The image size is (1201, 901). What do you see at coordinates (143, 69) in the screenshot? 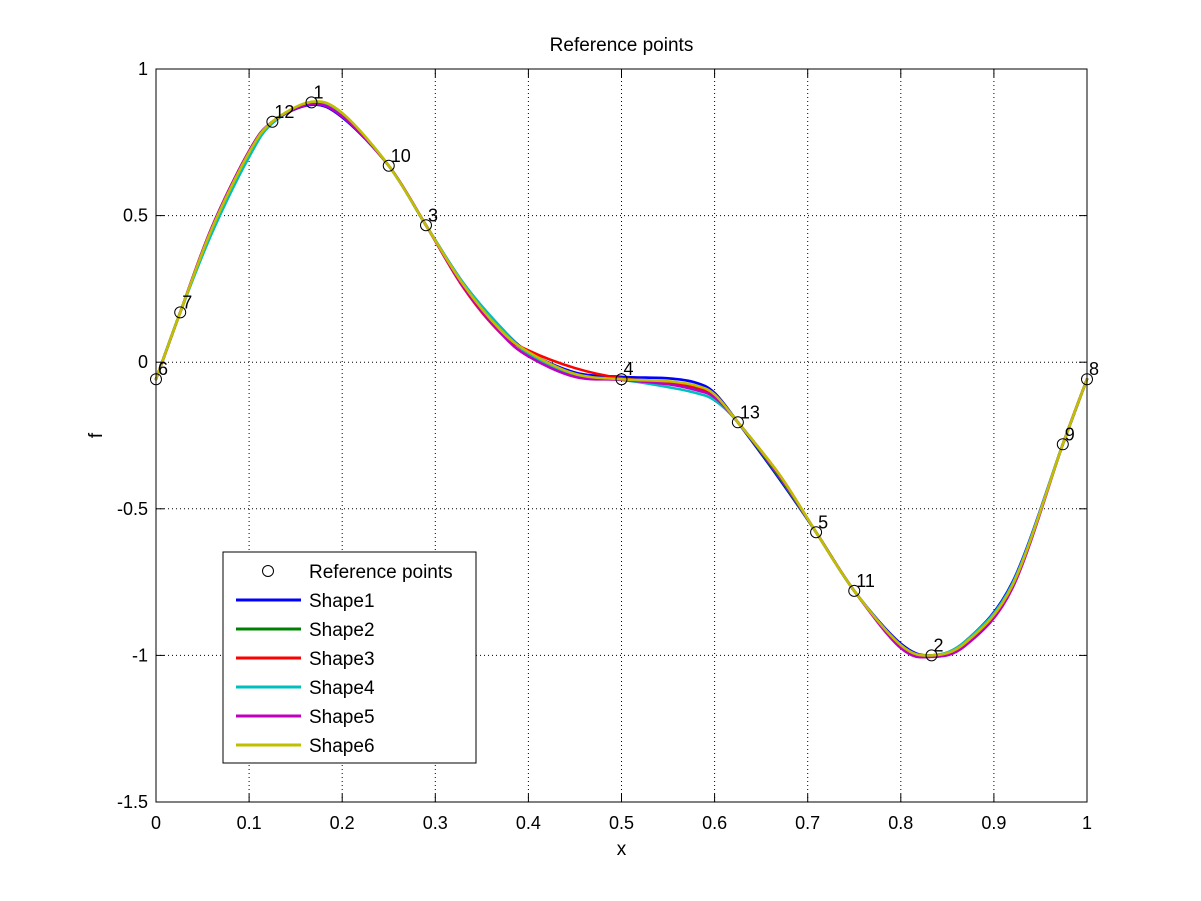
I see `y-tick-label: 1` at bounding box center [143, 69].